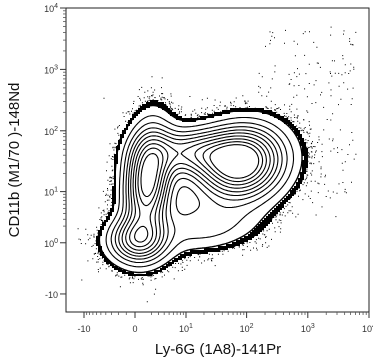 Image resolution: width=373 pixels, height=361 pixels. Describe the element at coordinates (55, 151) in the screenshot. I see `y-axis-ticks: -10 100 10¹ 10² 10³ 10⁴` at that location.